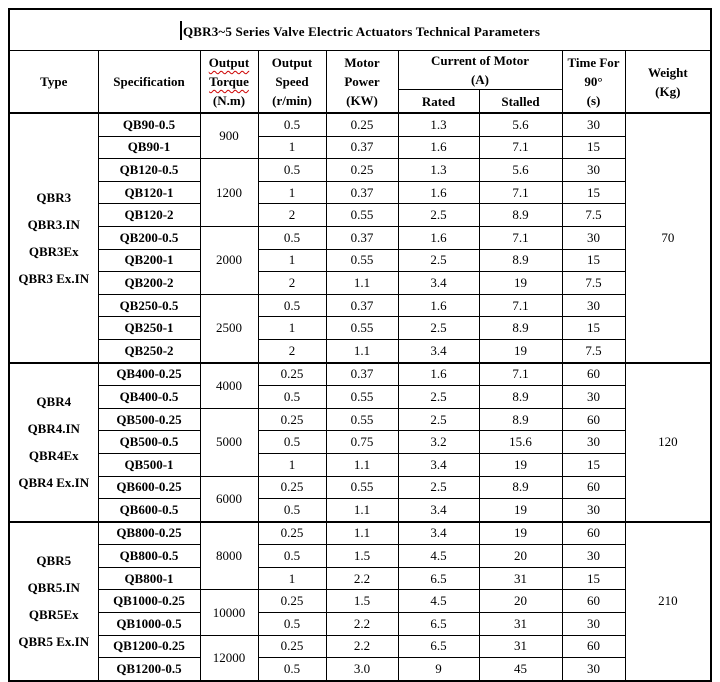  Describe the element at coordinates (360, 260) in the screenshot. I see `table-row: QB200-1 1 0.55 2.5 8.9 15` at that location.